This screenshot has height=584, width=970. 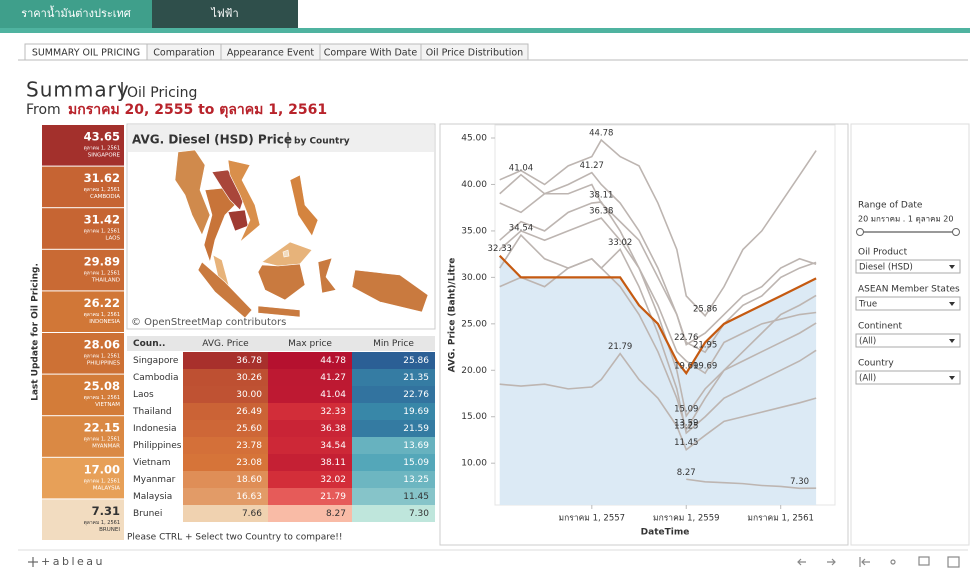 What do you see at coordinates (883, 253) in the screenshot?
I see `filter-label: Oil Product` at bounding box center [883, 253].